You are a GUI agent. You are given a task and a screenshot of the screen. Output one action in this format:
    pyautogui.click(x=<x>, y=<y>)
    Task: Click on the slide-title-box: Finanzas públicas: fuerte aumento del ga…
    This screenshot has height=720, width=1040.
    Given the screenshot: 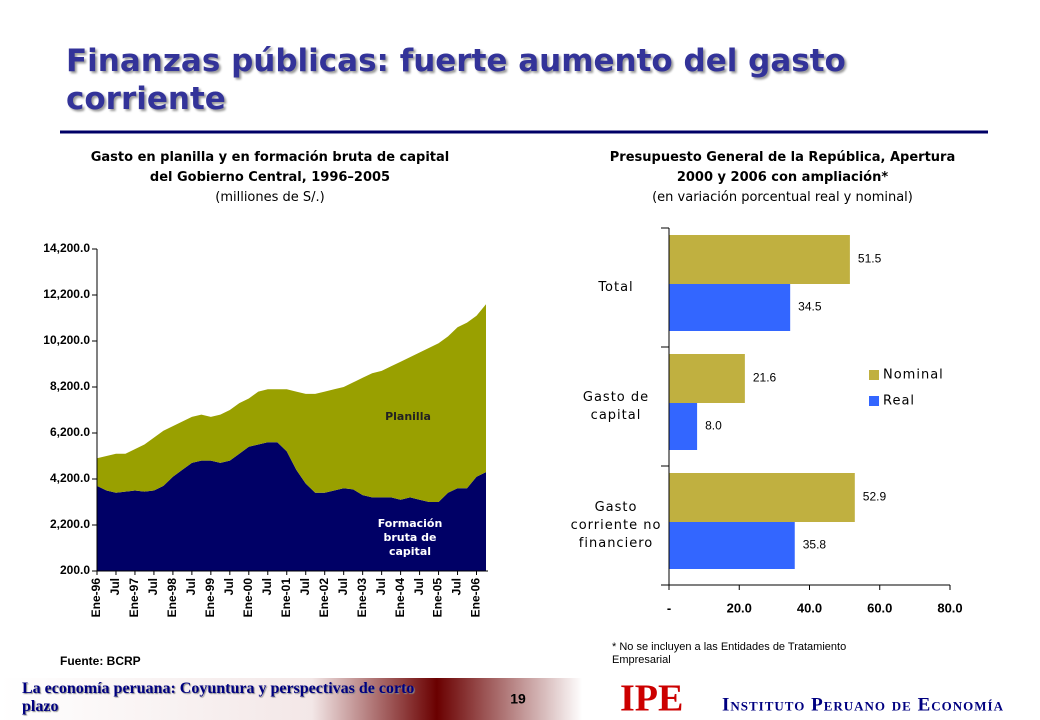 What is the action you would take?
    pyautogui.click(x=456, y=80)
    